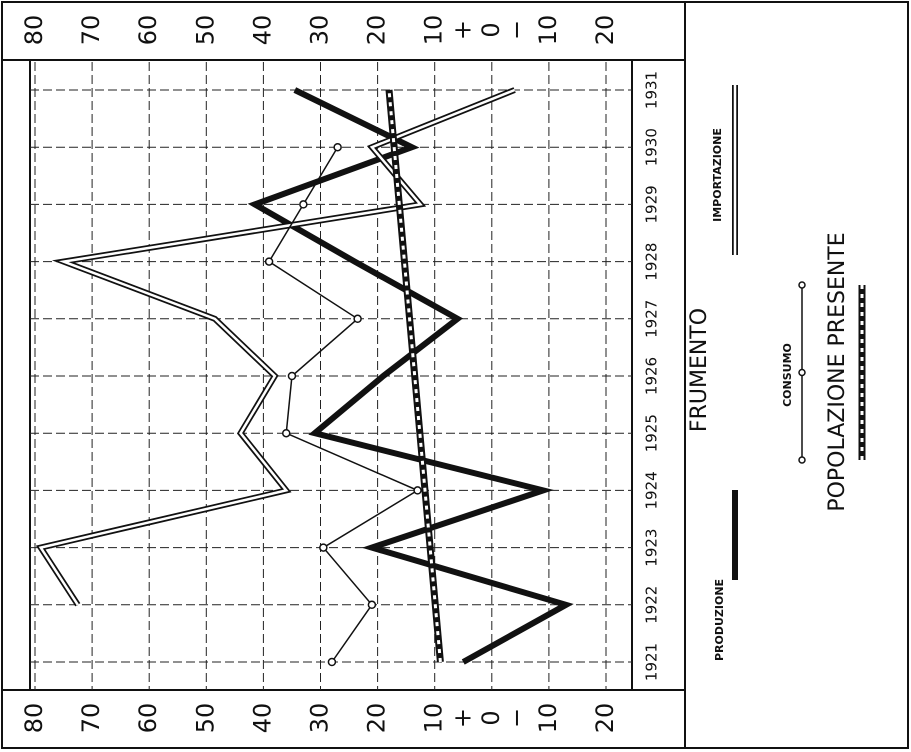 This screenshot has height=752, width=911. What do you see at coordinates (652, 490) in the screenshot?
I see `x-tick-label: 1924` at bounding box center [652, 490].